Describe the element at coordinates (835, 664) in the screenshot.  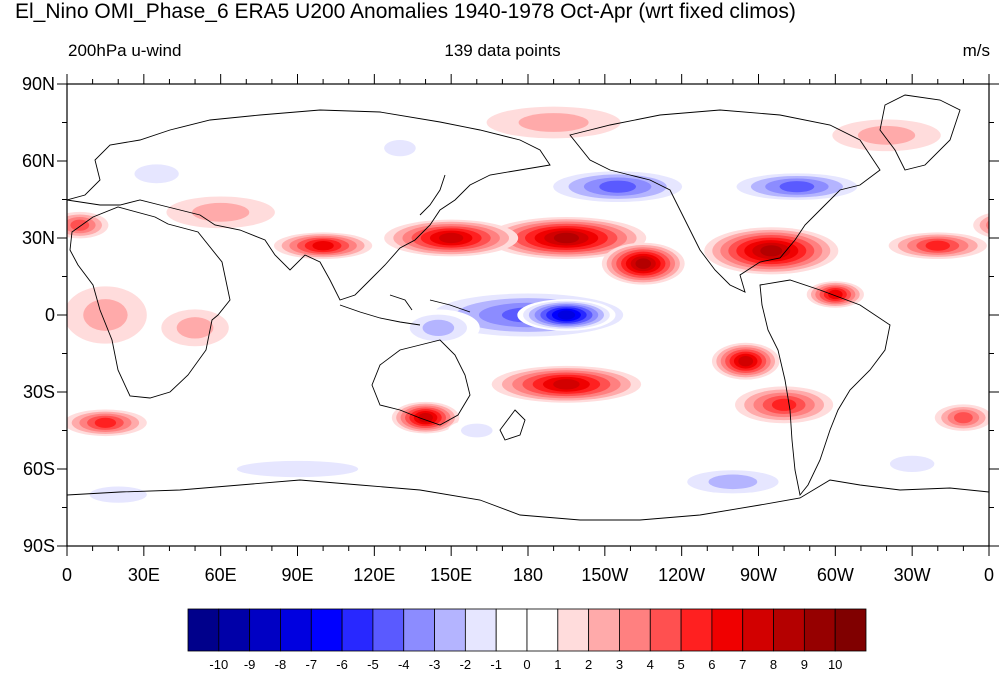
I see `colorbar-label: 10` at that location.